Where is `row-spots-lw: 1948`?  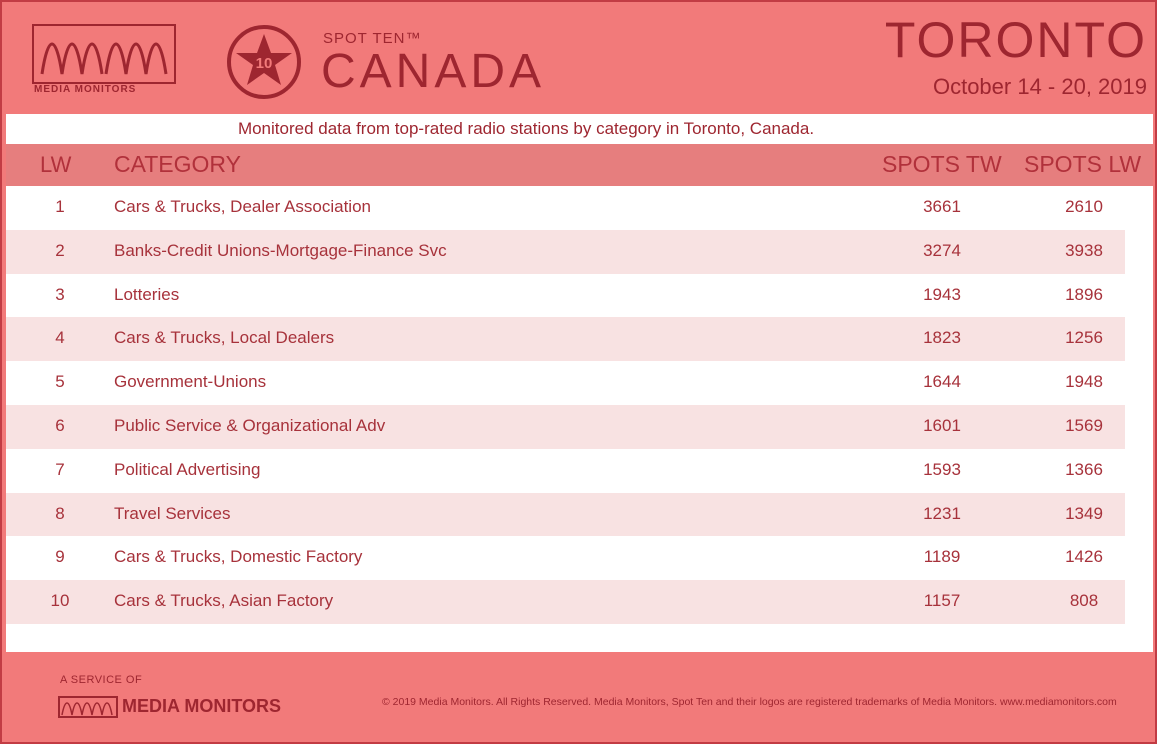
row-spots-lw: 1948 is located at coordinates (1084, 382).